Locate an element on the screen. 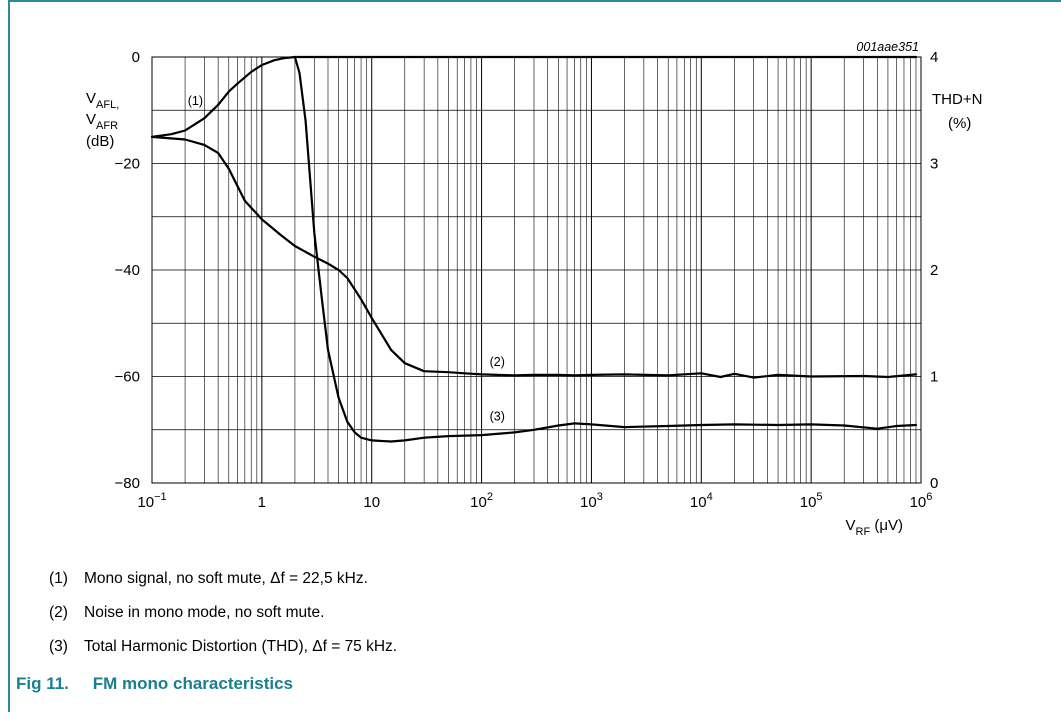  y2-tick-label: 4 is located at coordinates (934, 57).